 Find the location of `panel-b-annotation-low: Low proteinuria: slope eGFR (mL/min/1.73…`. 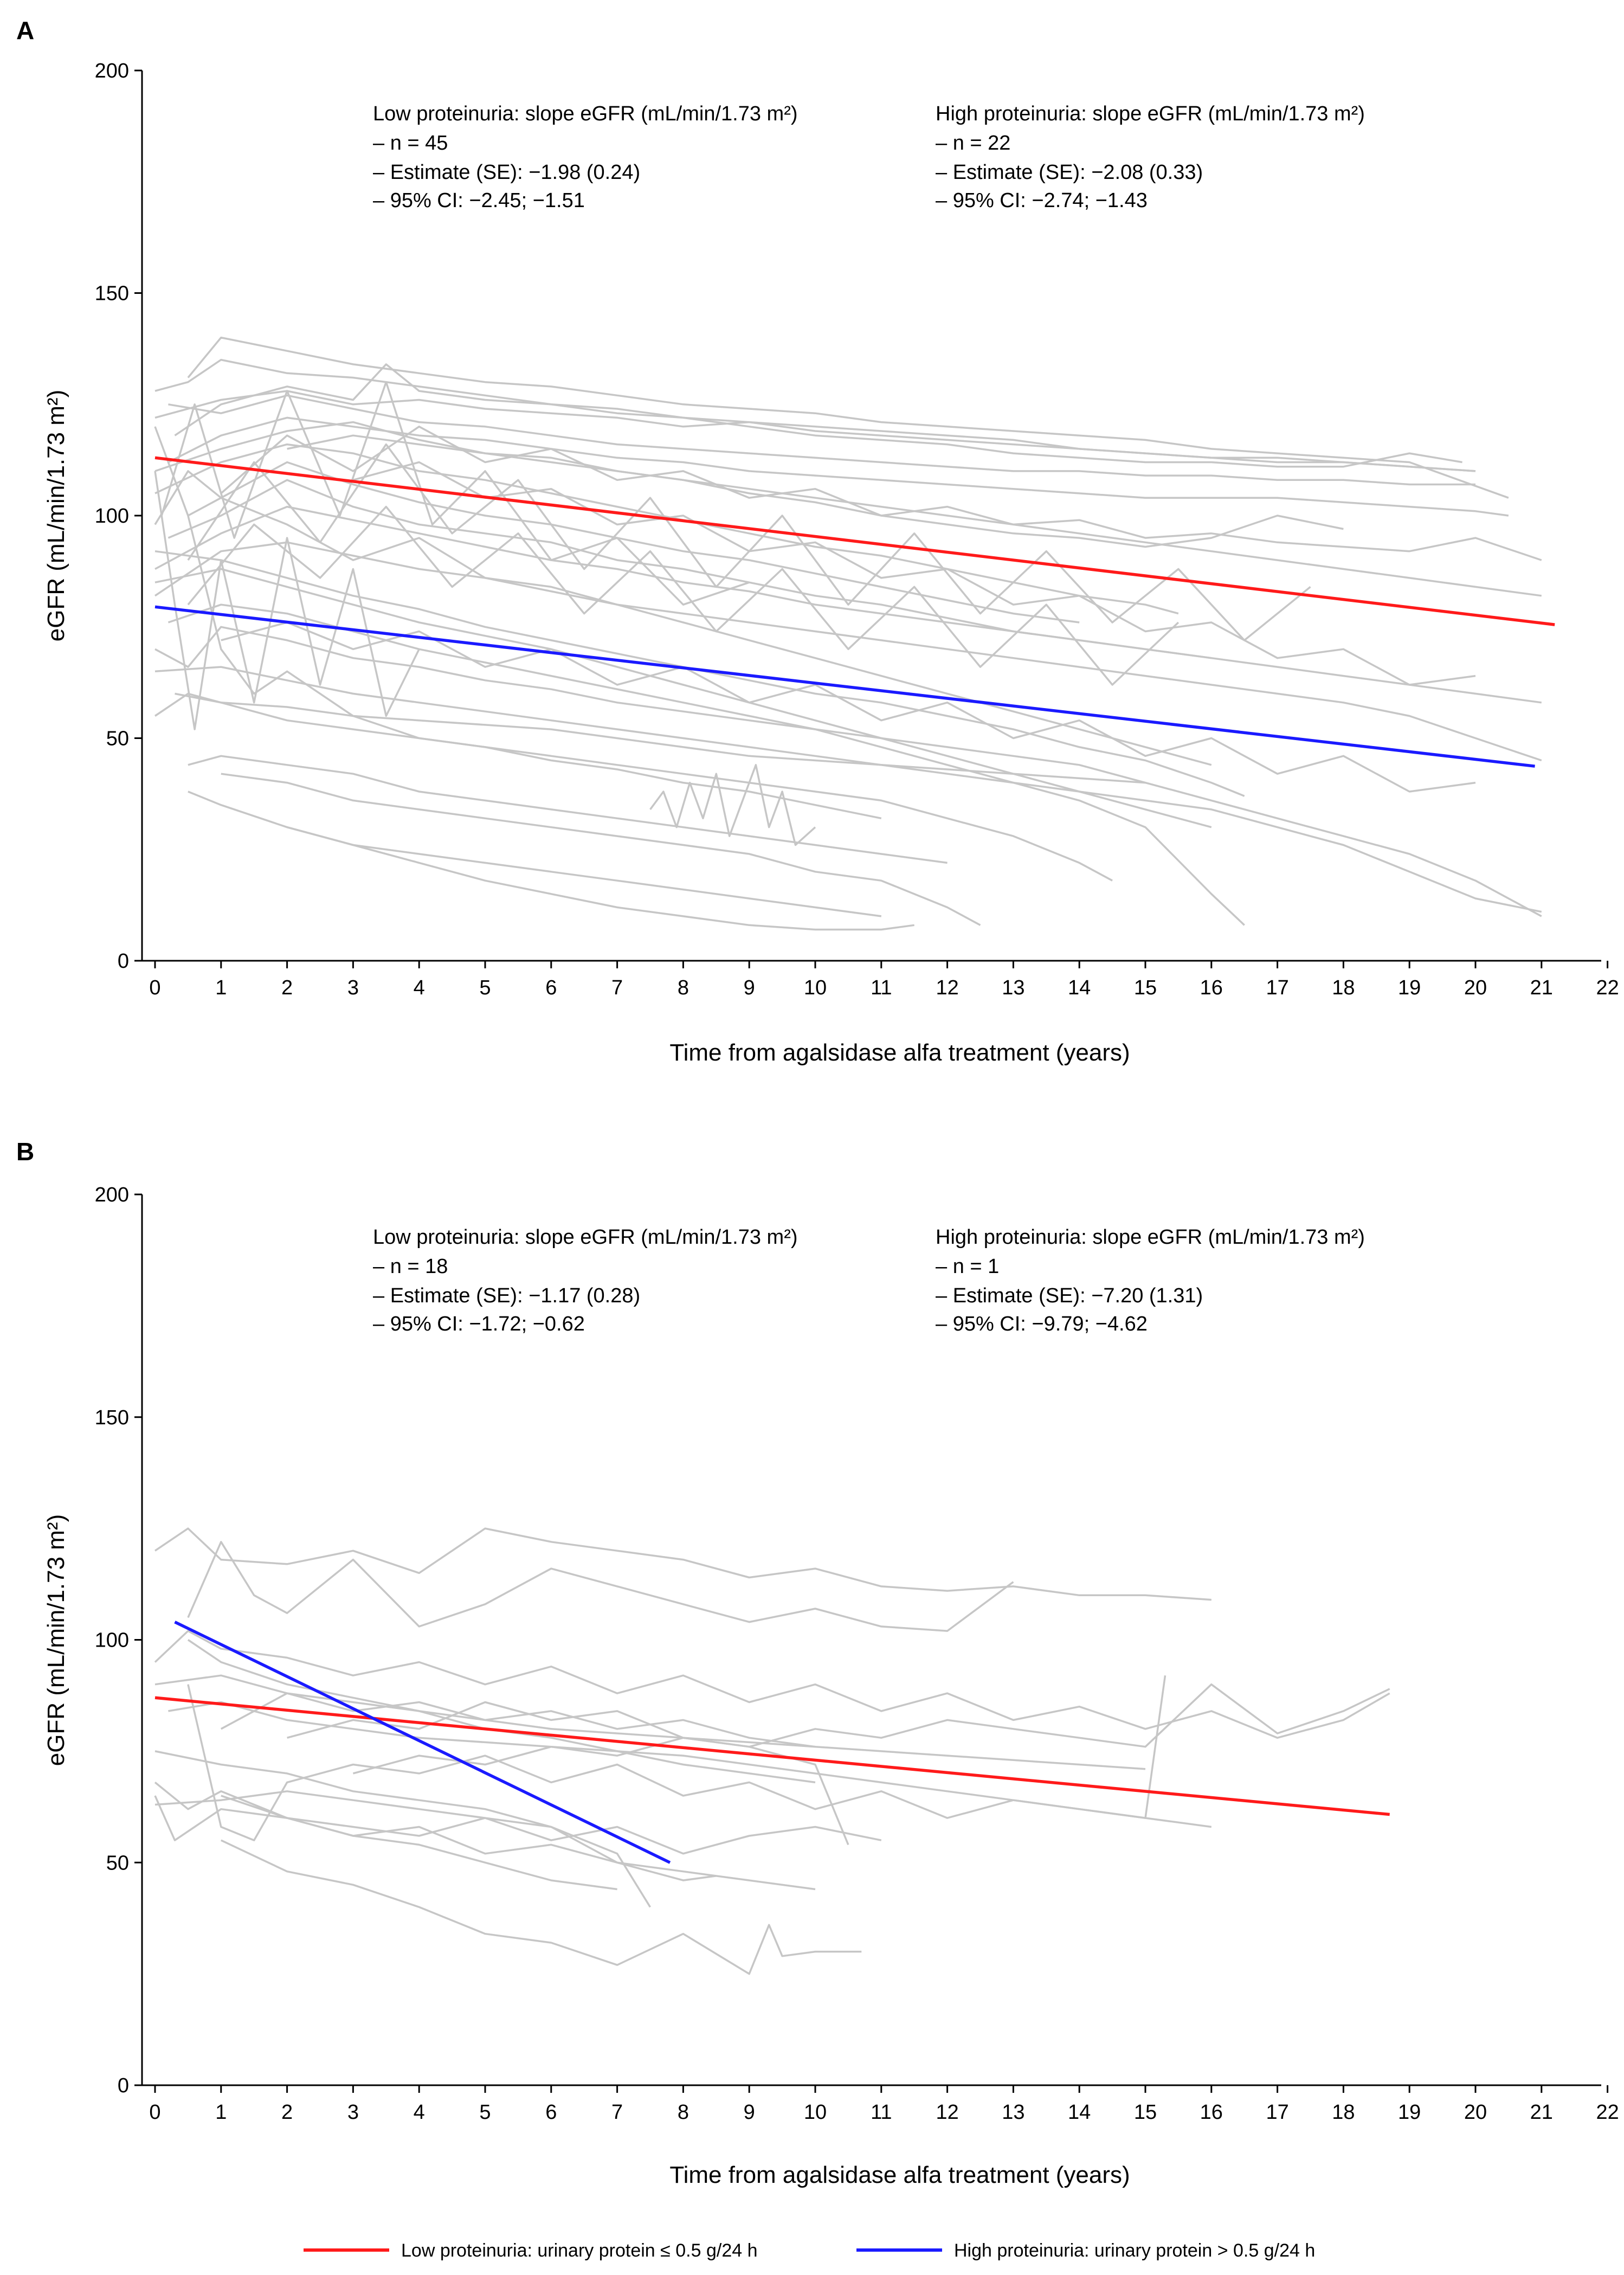

panel-b-annotation-low: Low proteinuria: slope eGFR (mL/min/1.73… is located at coordinates (585, 1281).